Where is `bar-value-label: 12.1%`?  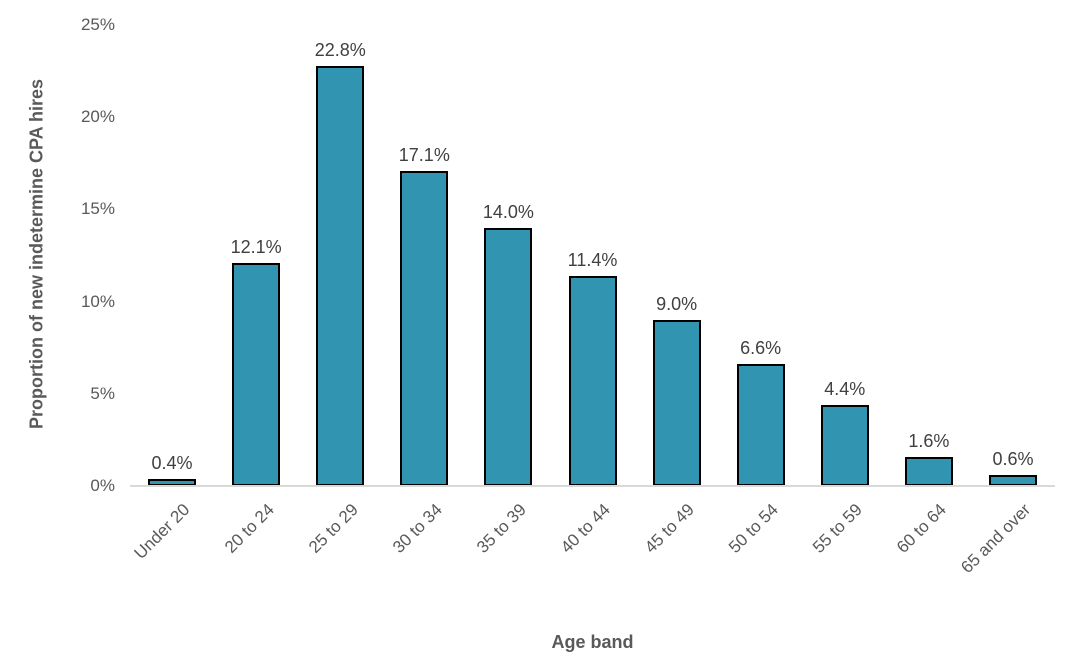 bar-value-label: 12.1% is located at coordinates (256, 246).